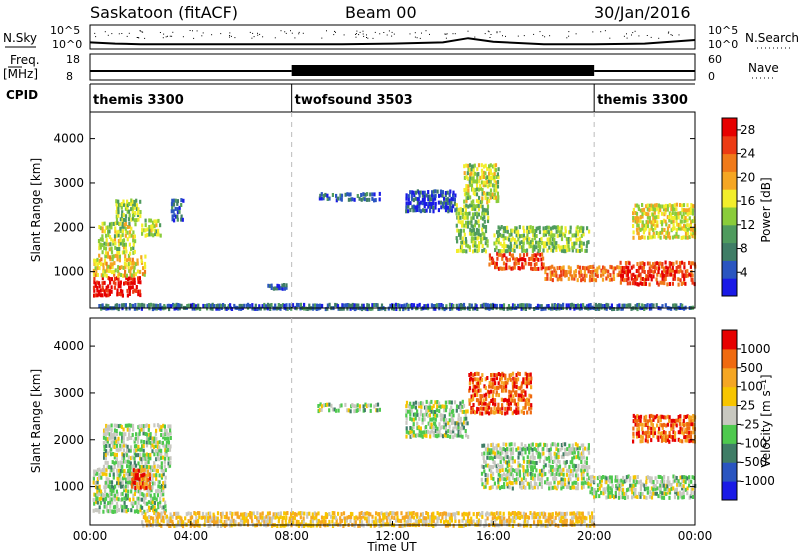  I want to click on colorbar-swatch, so click(729, 287).